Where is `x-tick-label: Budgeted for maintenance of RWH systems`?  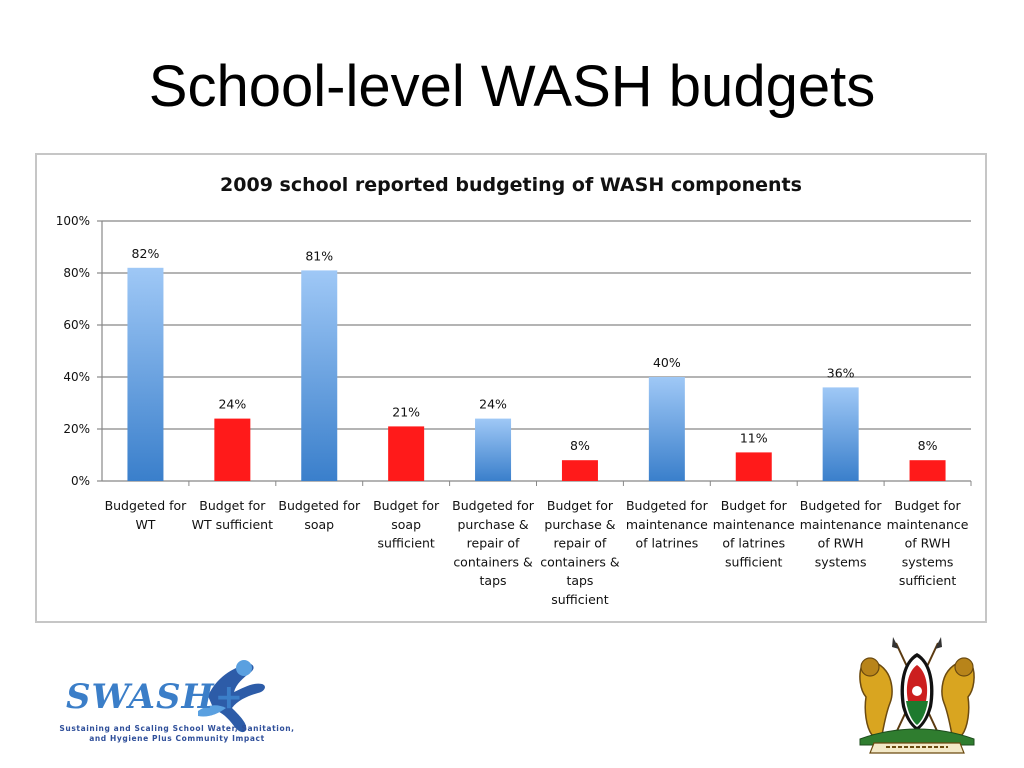 x-tick-label: Budgeted for maintenance of RWH systems is located at coordinates (841, 533).